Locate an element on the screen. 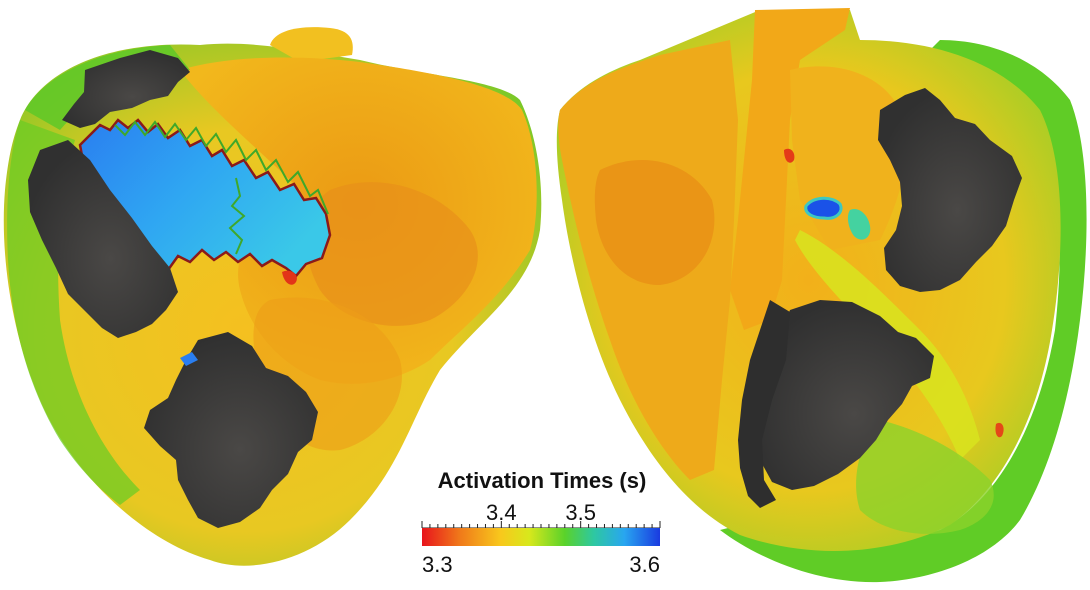  right-dark-orange-patch is located at coordinates (654, 222).